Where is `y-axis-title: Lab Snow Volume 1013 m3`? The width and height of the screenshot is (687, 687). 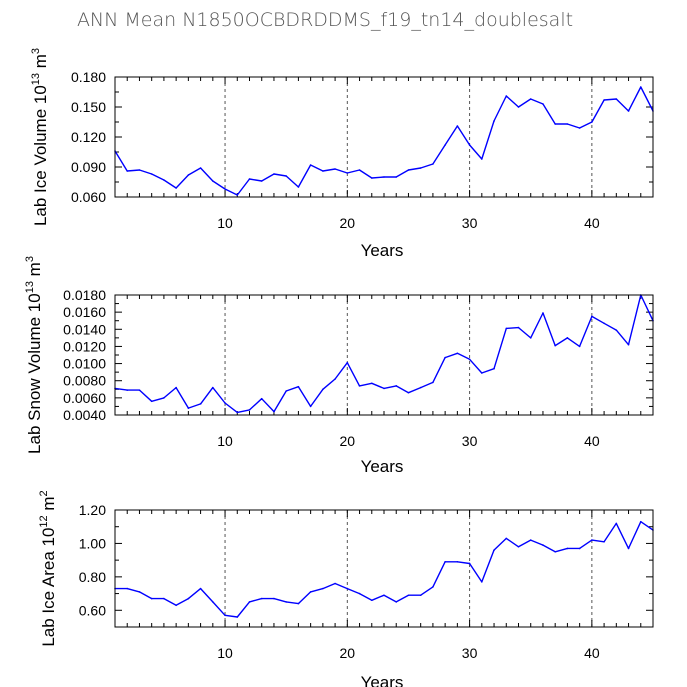
y-axis-title: Lab Snow Volume 1013 m3 is located at coordinates (34, 355).